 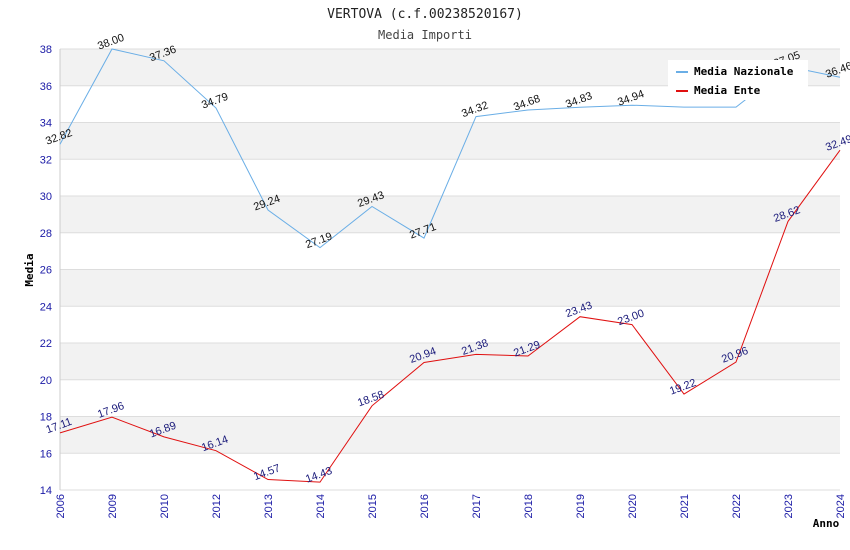 What do you see at coordinates (46, 454) in the screenshot?
I see `y-tick-label: 16` at bounding box center [46, 454].